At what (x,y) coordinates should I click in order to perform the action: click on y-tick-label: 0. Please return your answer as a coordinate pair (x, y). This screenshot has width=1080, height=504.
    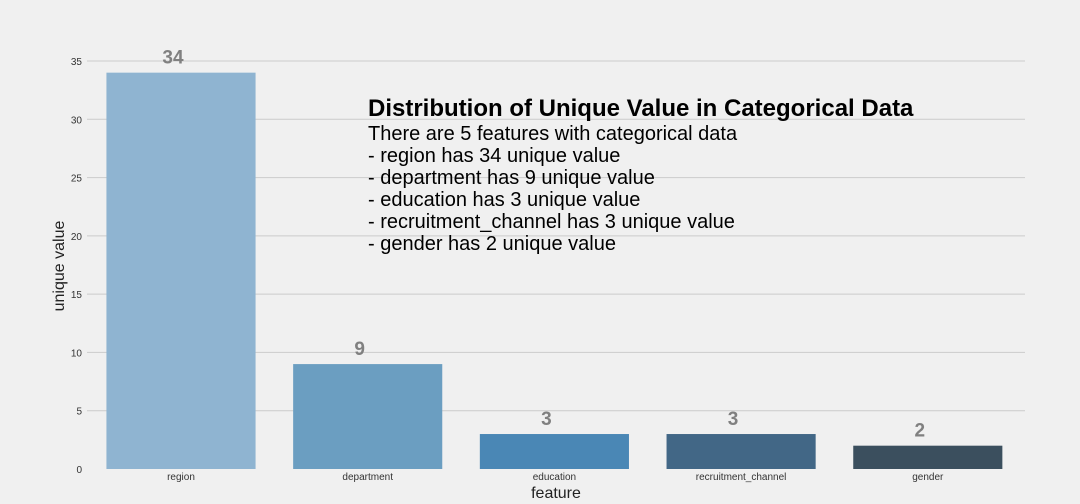
    Looking at the image, I should click on (79, 470).